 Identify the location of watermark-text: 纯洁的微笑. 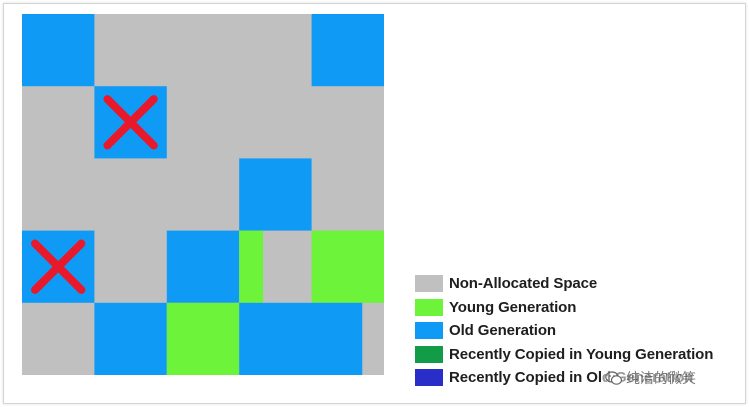
(661, 378).